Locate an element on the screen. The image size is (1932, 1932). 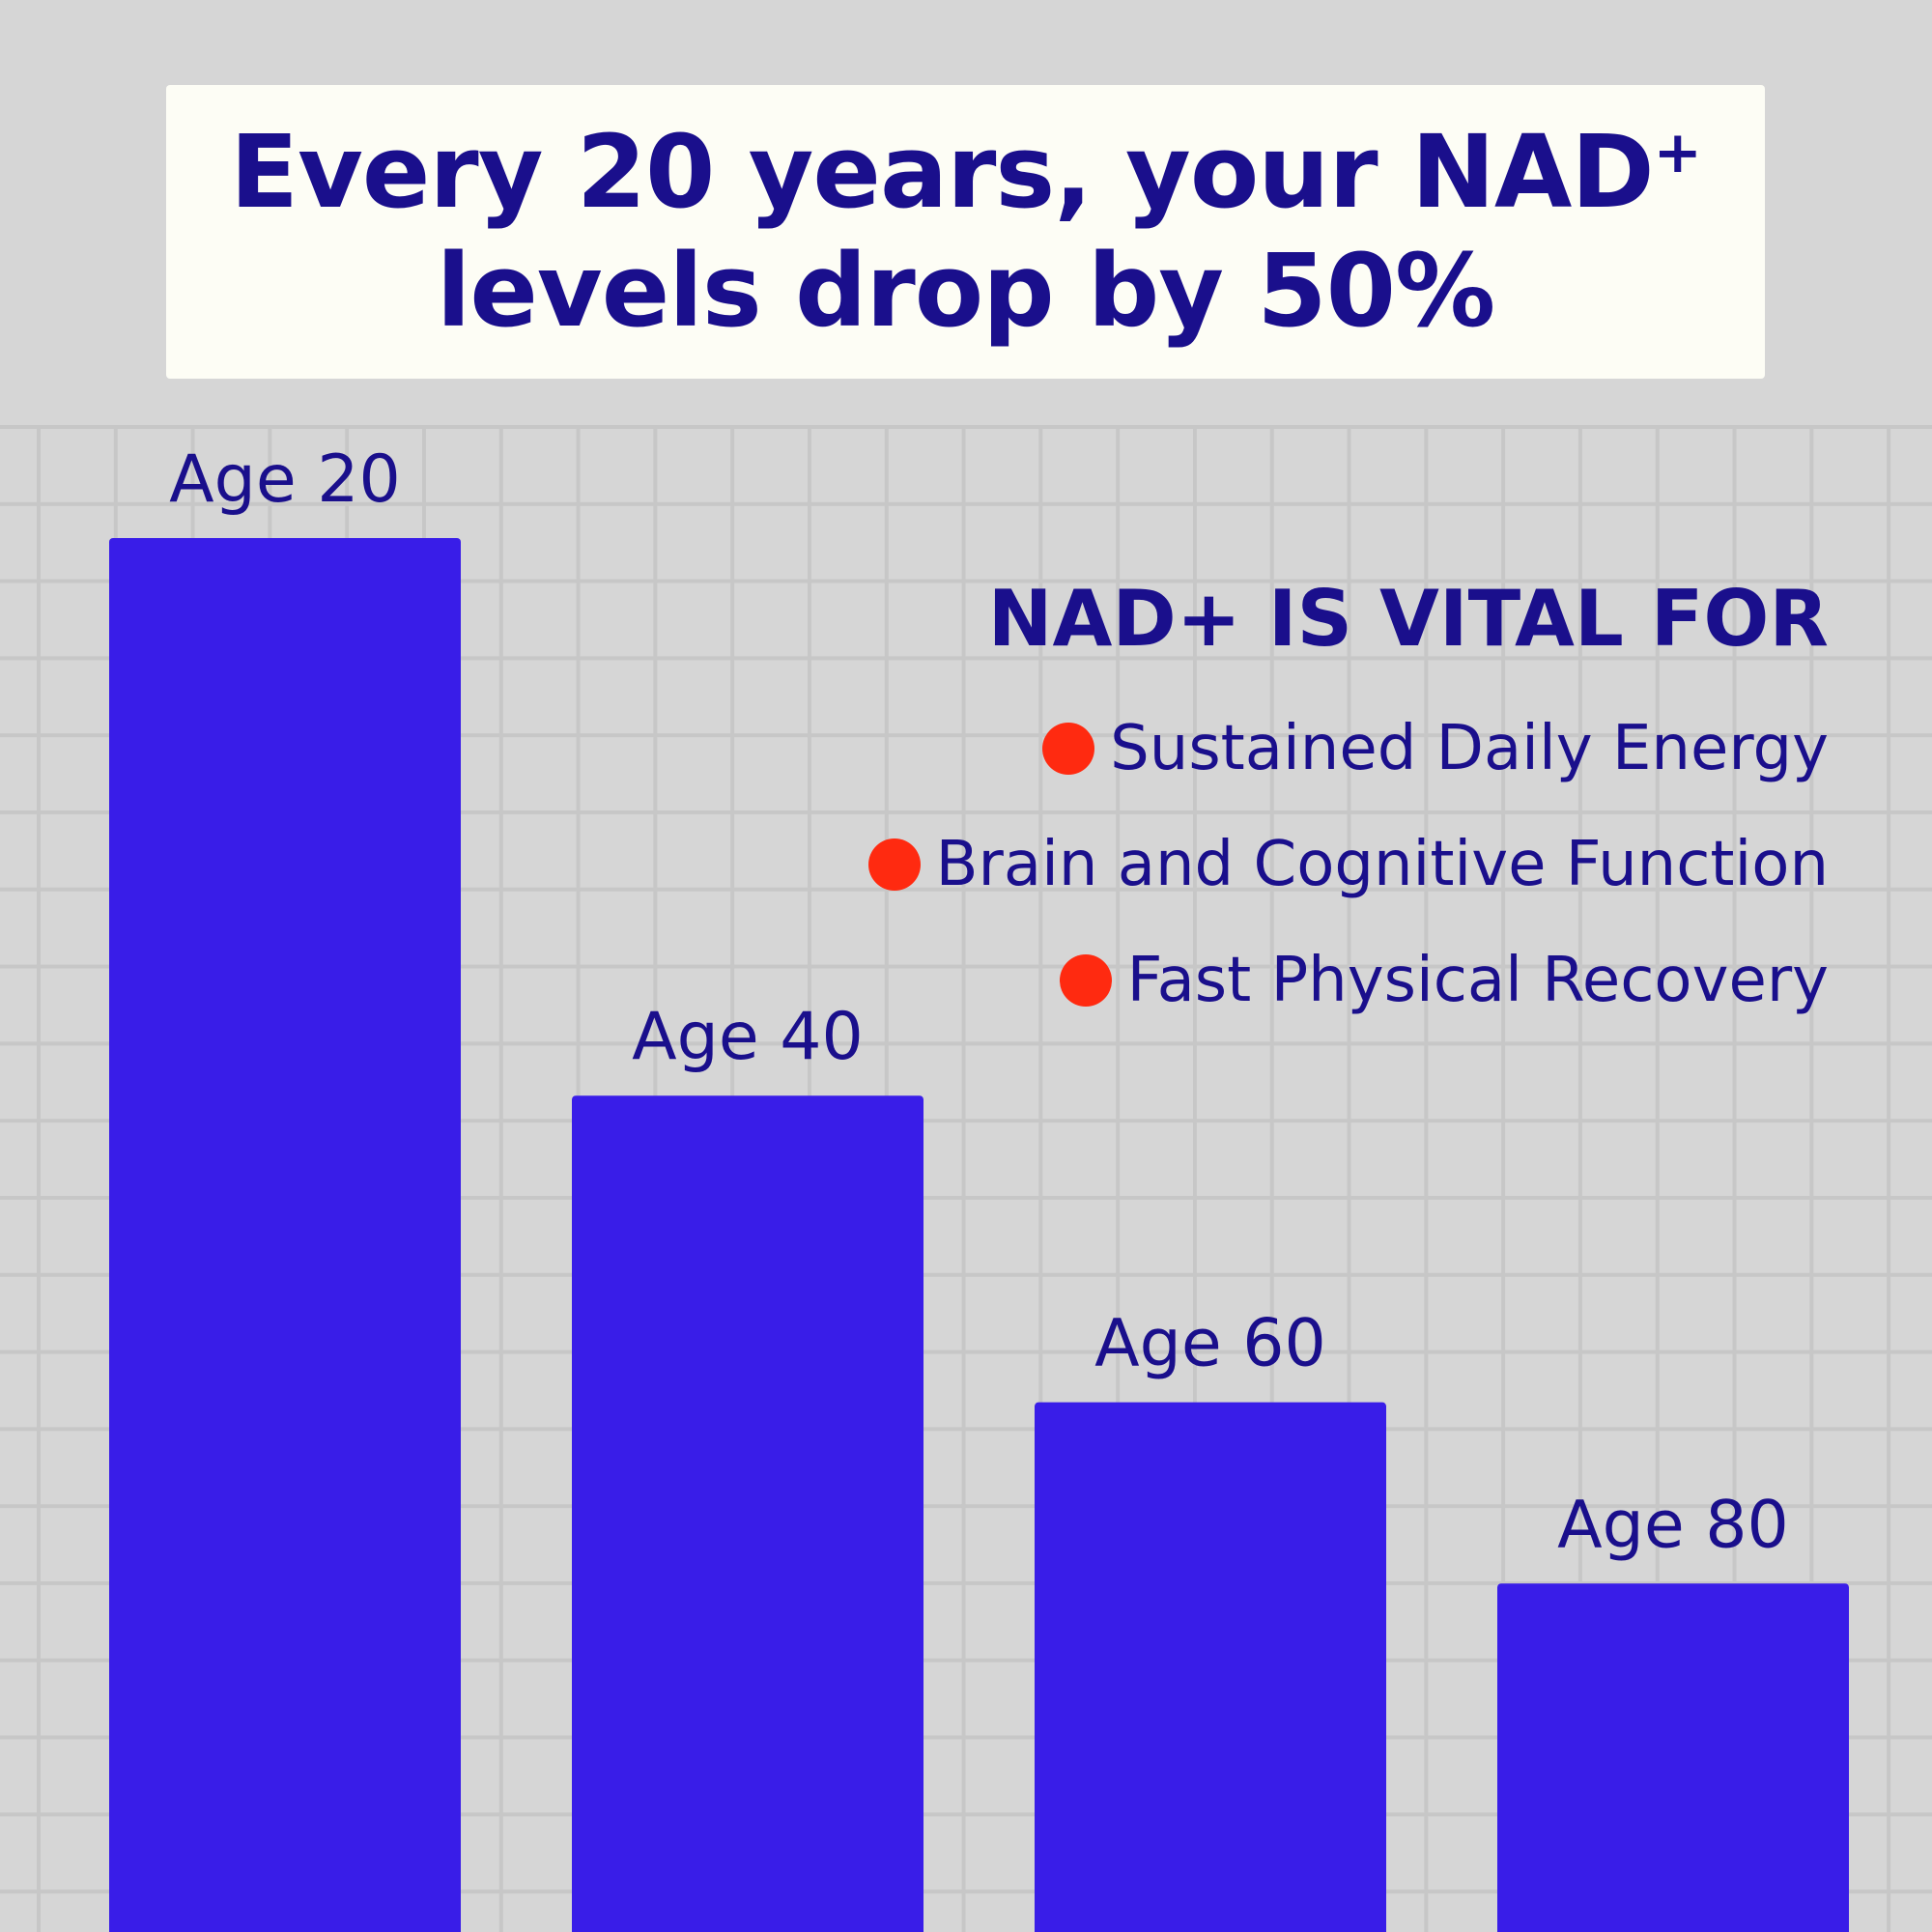
legend-heading: NAD+ IS VITAL FOR is located at coordinates (1408, 619).